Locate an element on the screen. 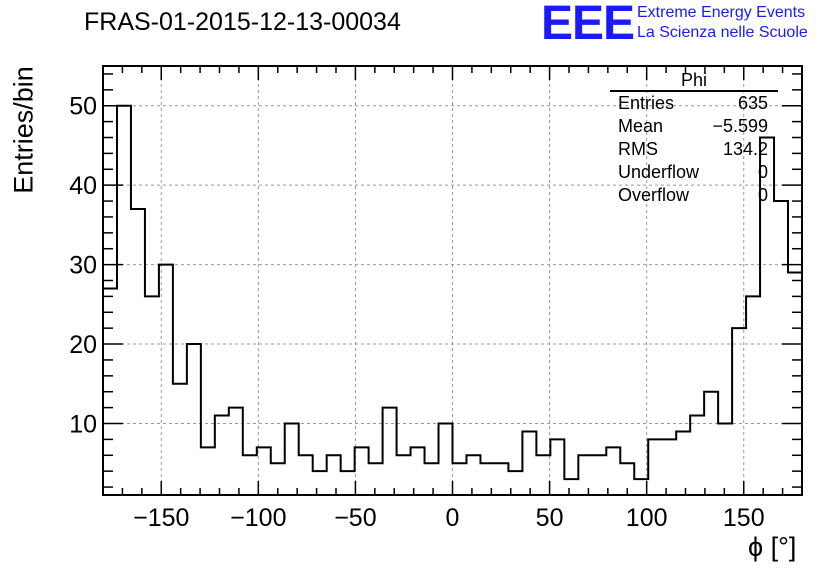 Image resolution: width=836 pixels, height=572 pixels. y-tick-label: 30 is located at coordinates (83, 266).